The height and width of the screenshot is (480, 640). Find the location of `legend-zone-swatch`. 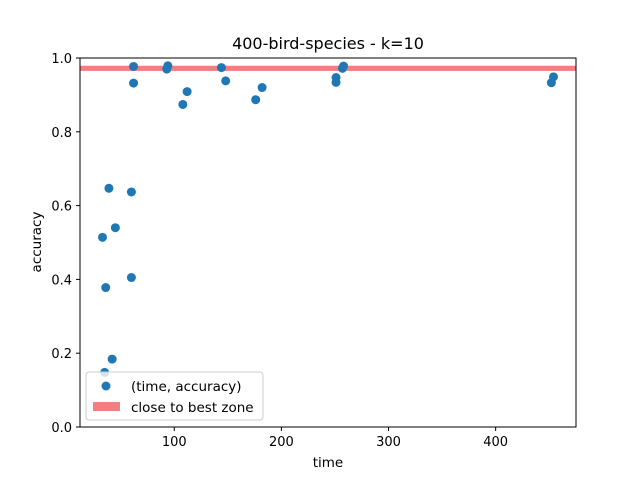

legend-zone-swatch is located at coordinates (106, 406).